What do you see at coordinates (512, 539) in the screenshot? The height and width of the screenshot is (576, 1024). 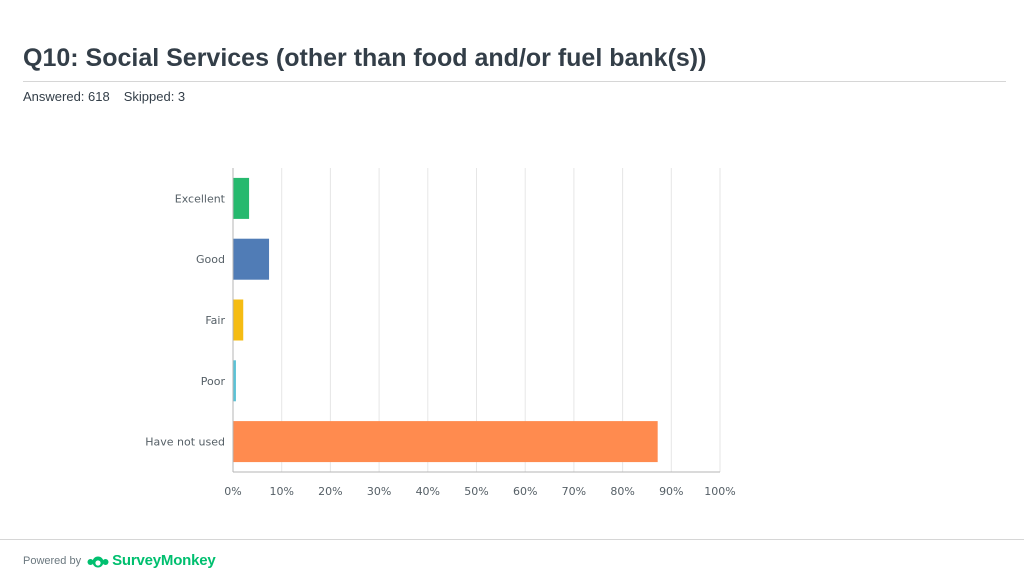 I see `footer-divider` at bounding box center [512, 539].